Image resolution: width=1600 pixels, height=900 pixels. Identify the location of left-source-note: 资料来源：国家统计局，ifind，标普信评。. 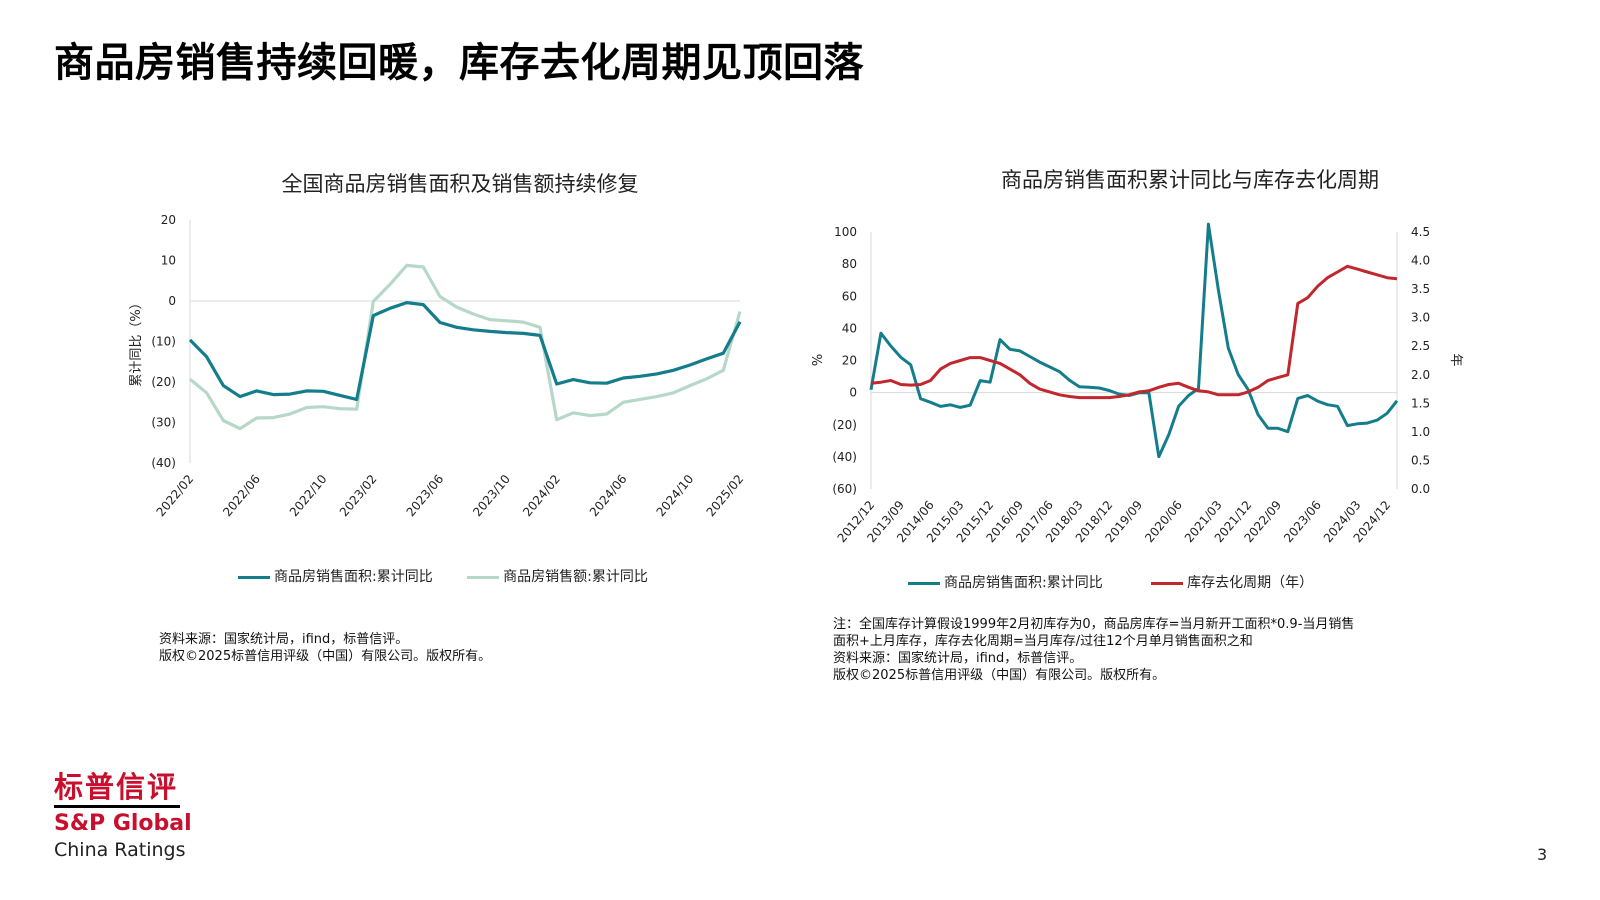
(284, 639).